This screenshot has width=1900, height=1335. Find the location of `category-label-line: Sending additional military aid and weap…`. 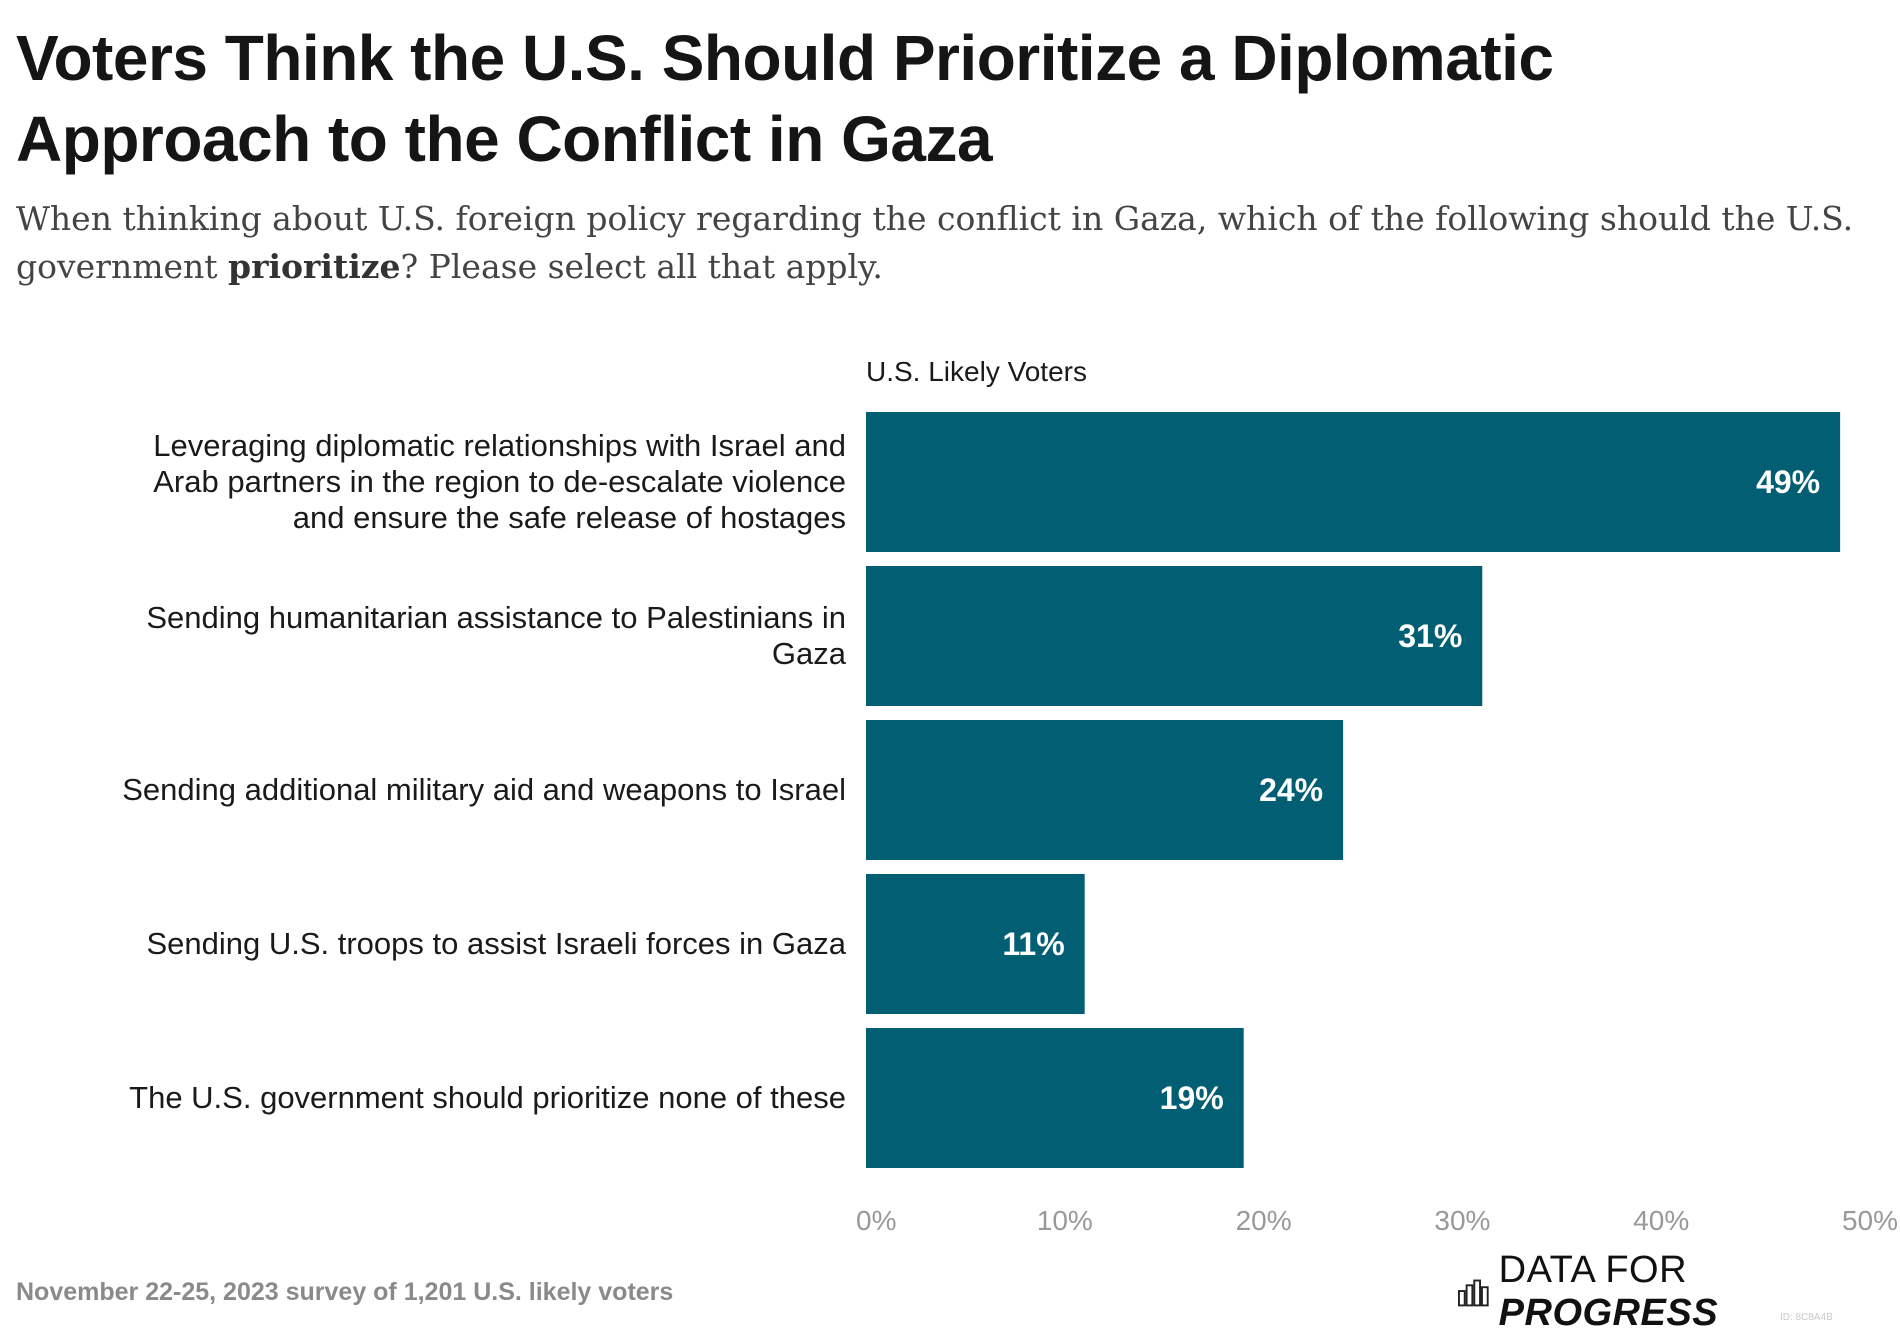

category-label-line: Sending additional military aid and weap… is located at coordinates (484, 789).